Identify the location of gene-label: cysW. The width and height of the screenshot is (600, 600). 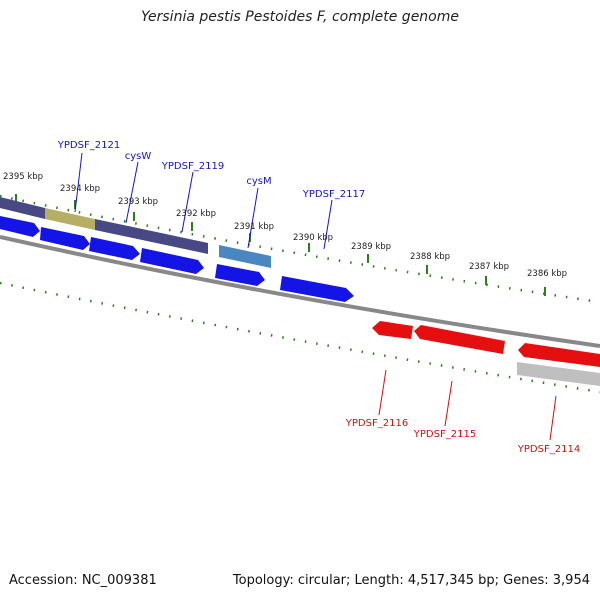
(138, 156).